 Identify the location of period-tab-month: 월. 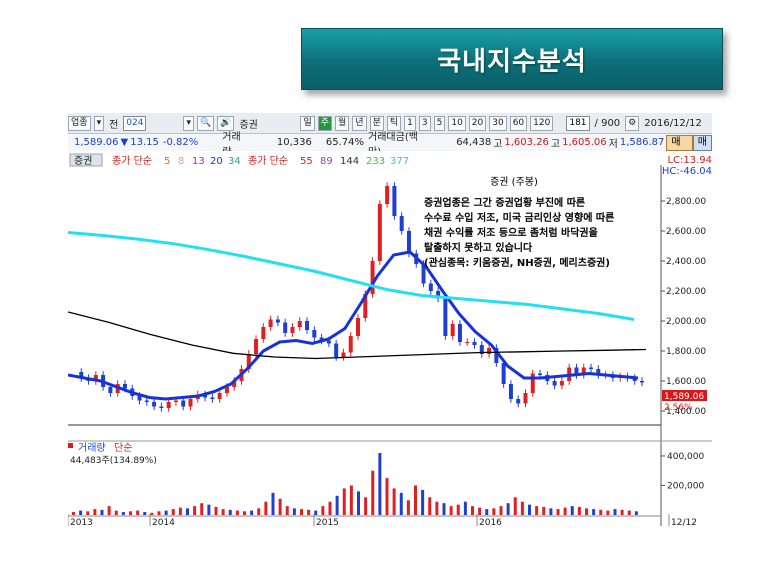
(342, 123).